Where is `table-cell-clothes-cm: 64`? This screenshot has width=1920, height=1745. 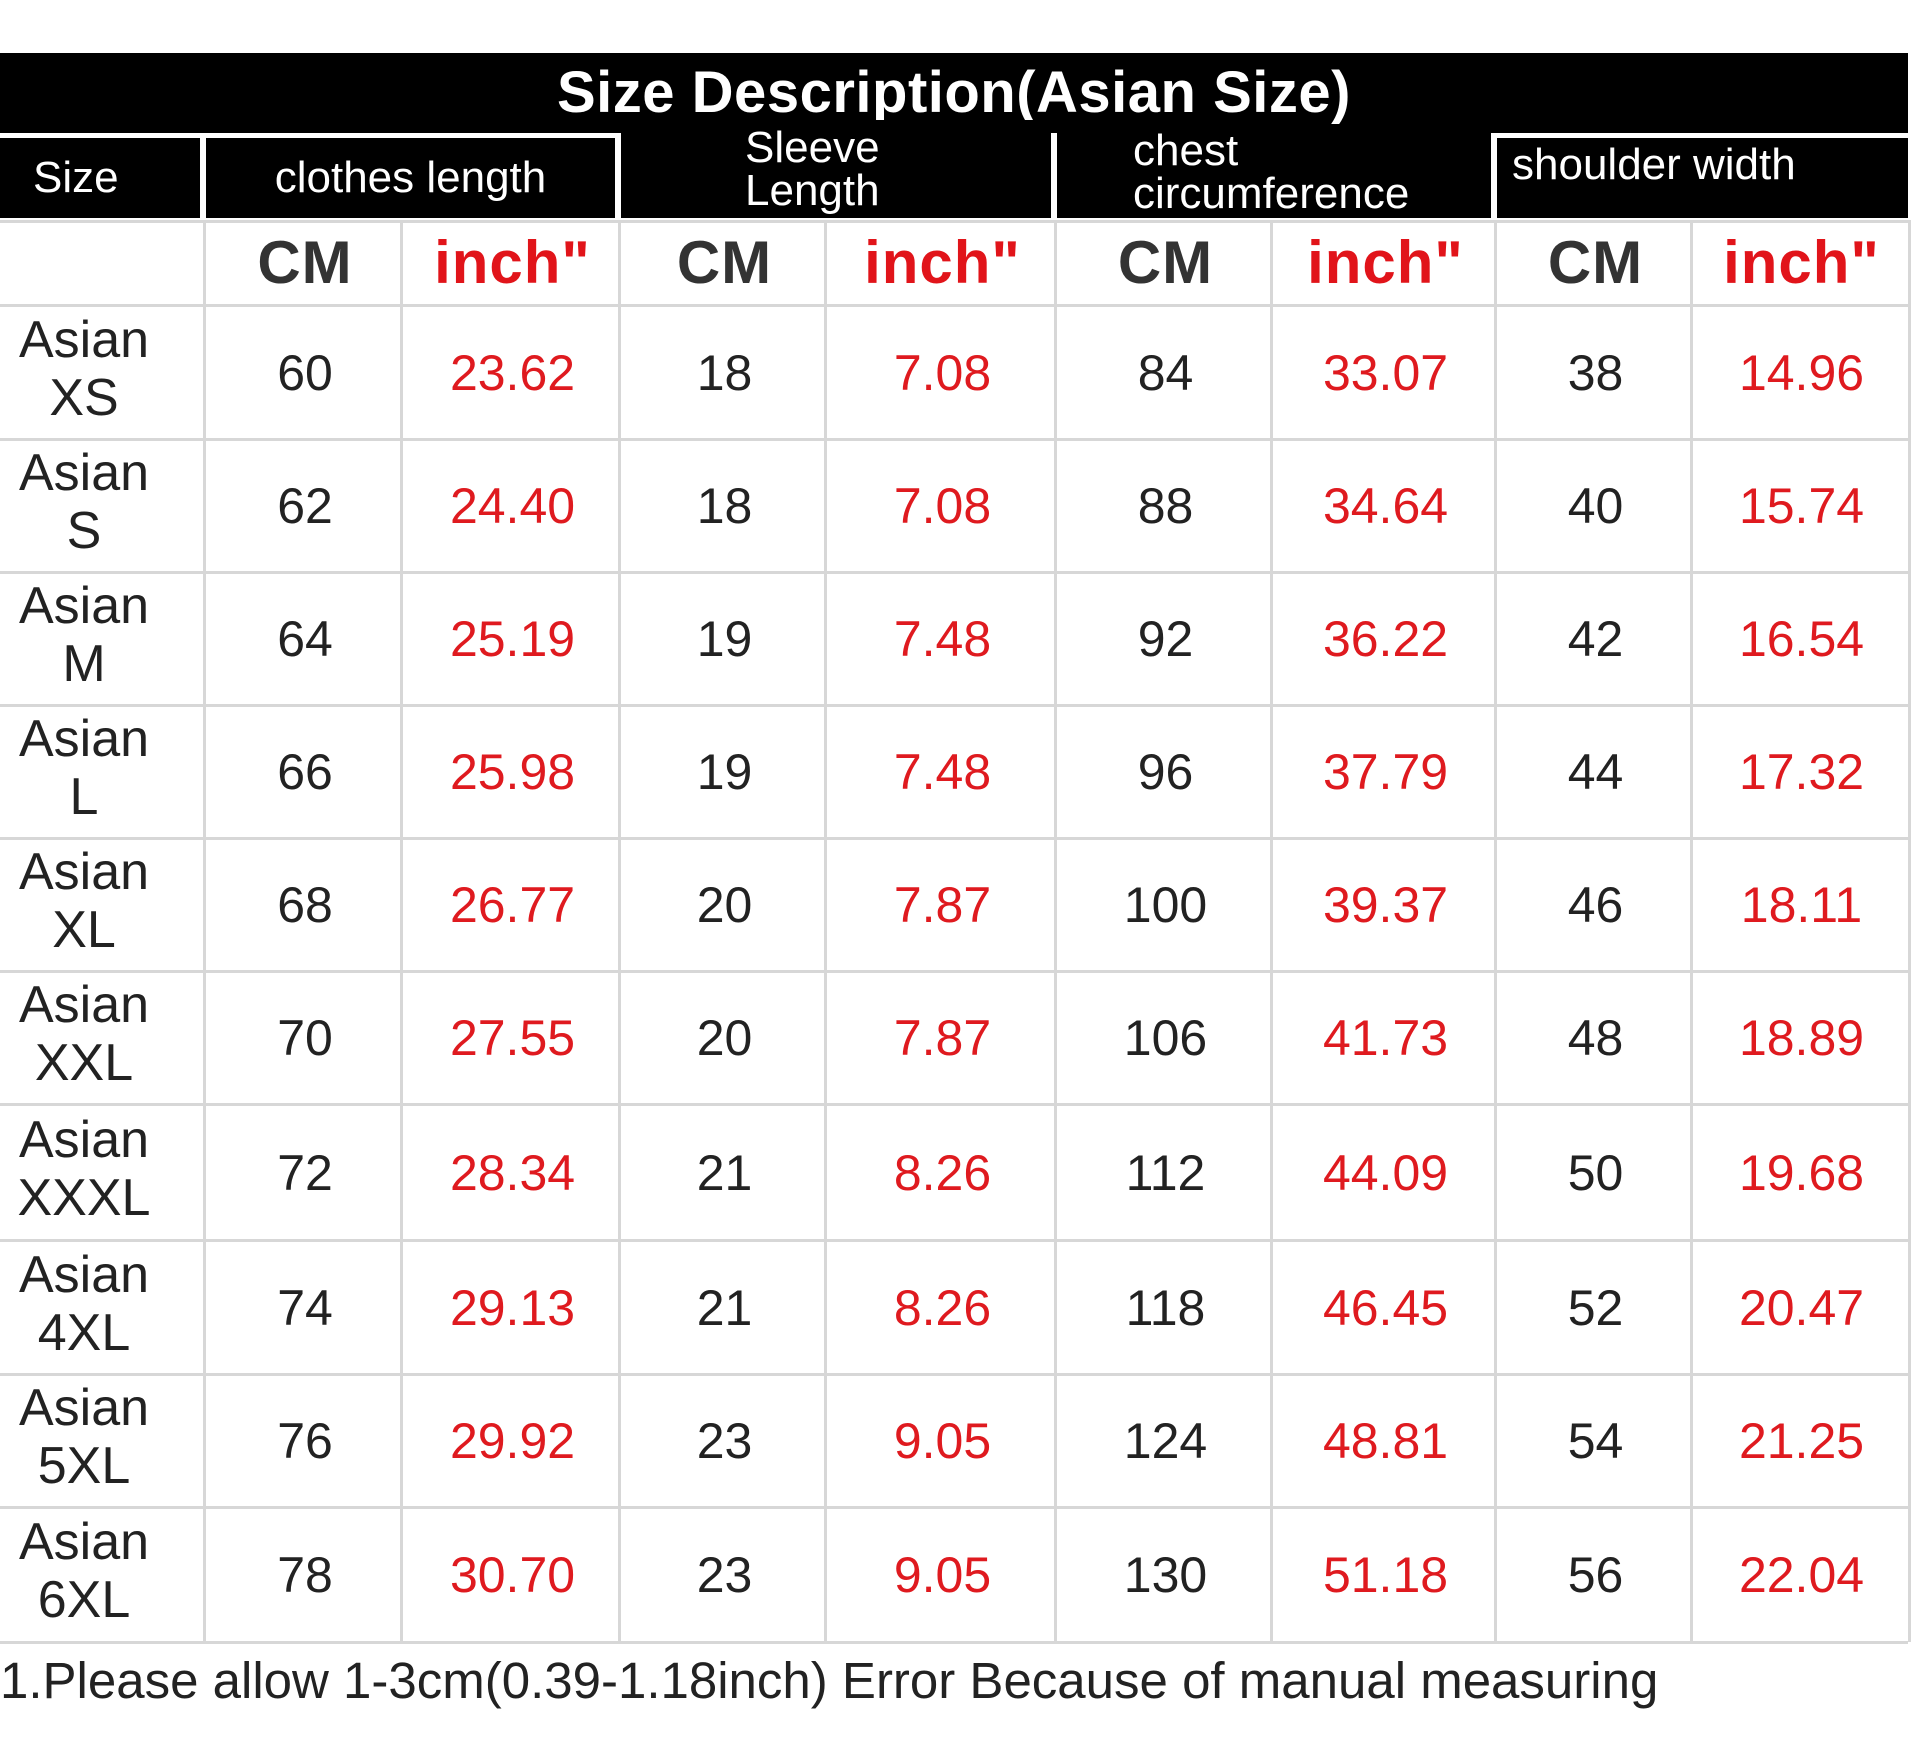
table-cell-clothes-cm: 64 is located at coordinates (305, 639).